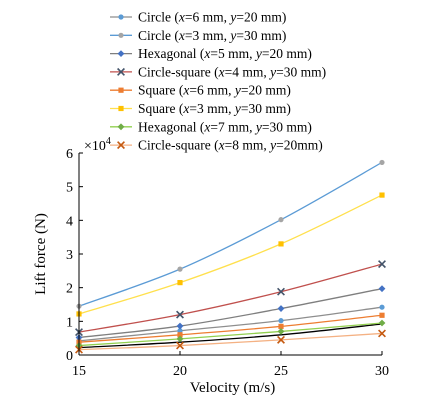  I want to click on legend-label: Hexagonal (x=5 mm, y=20 mm), so click(225, 53).